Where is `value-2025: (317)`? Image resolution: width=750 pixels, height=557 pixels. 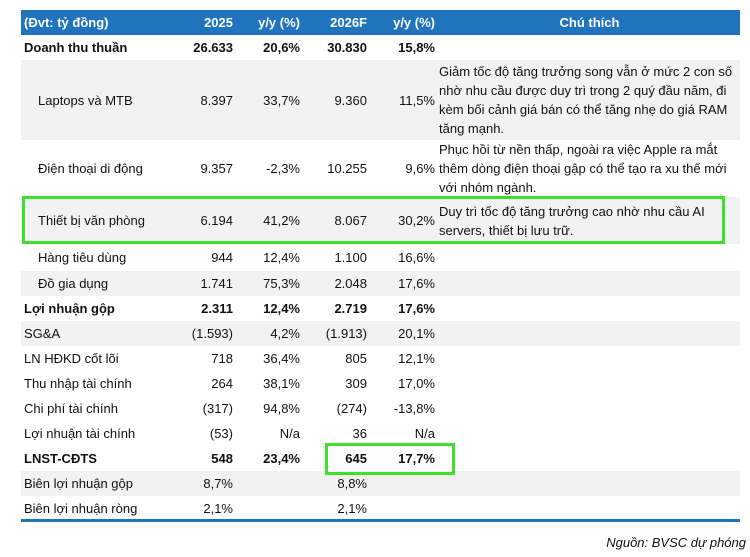 value-2025: (317) is located at coordinates (217, 408).